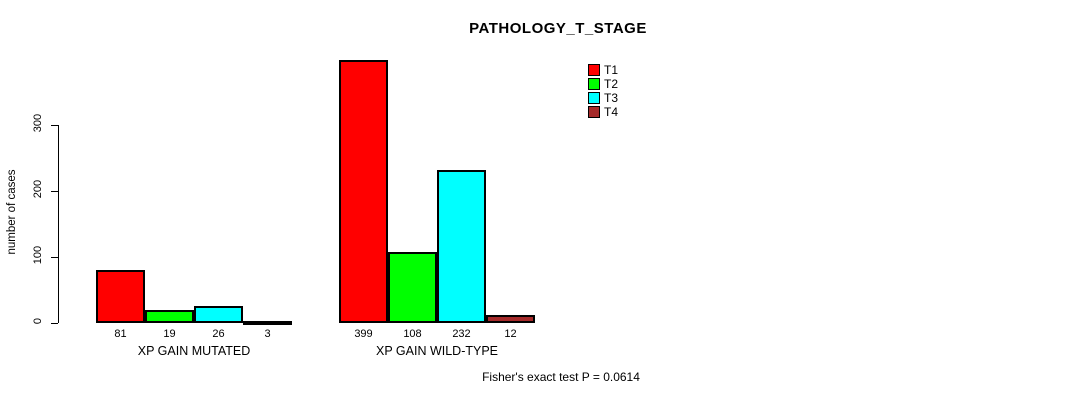  I want to click on legend-item-label: T2, so click(611, 84).